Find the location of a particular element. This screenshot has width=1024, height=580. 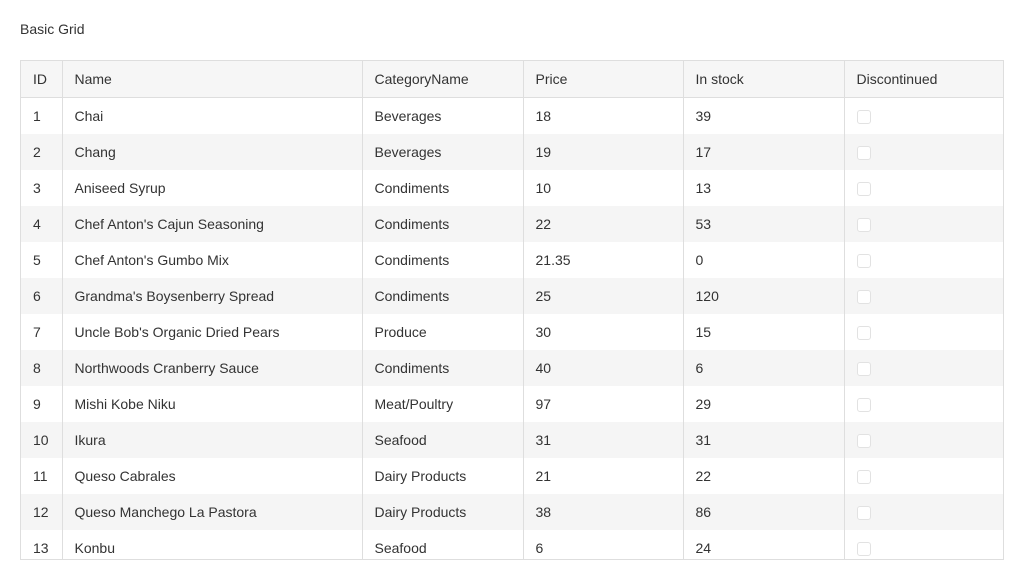

column-header-price: Price is located at coordinates (603, 79).